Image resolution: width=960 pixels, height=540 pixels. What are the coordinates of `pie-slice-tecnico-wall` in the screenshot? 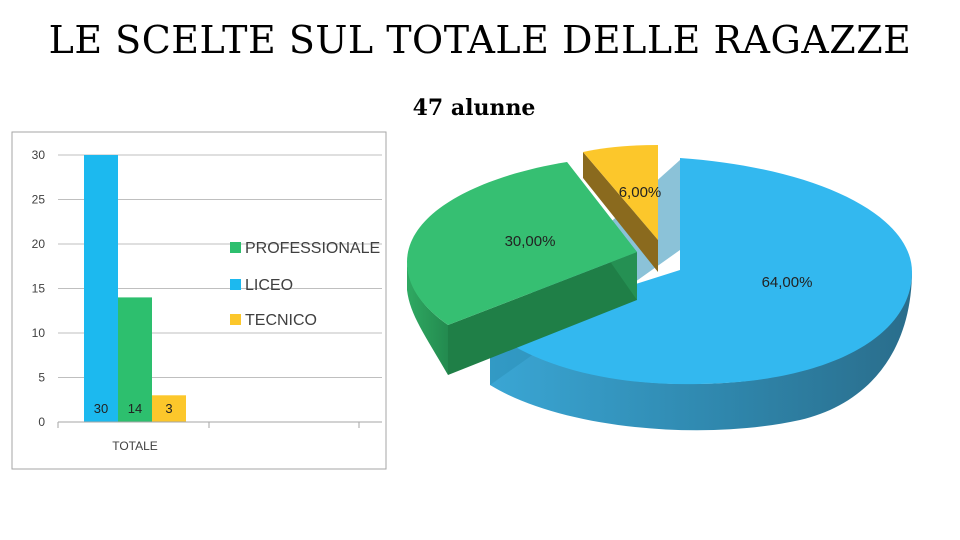 It's located at (620, 212).